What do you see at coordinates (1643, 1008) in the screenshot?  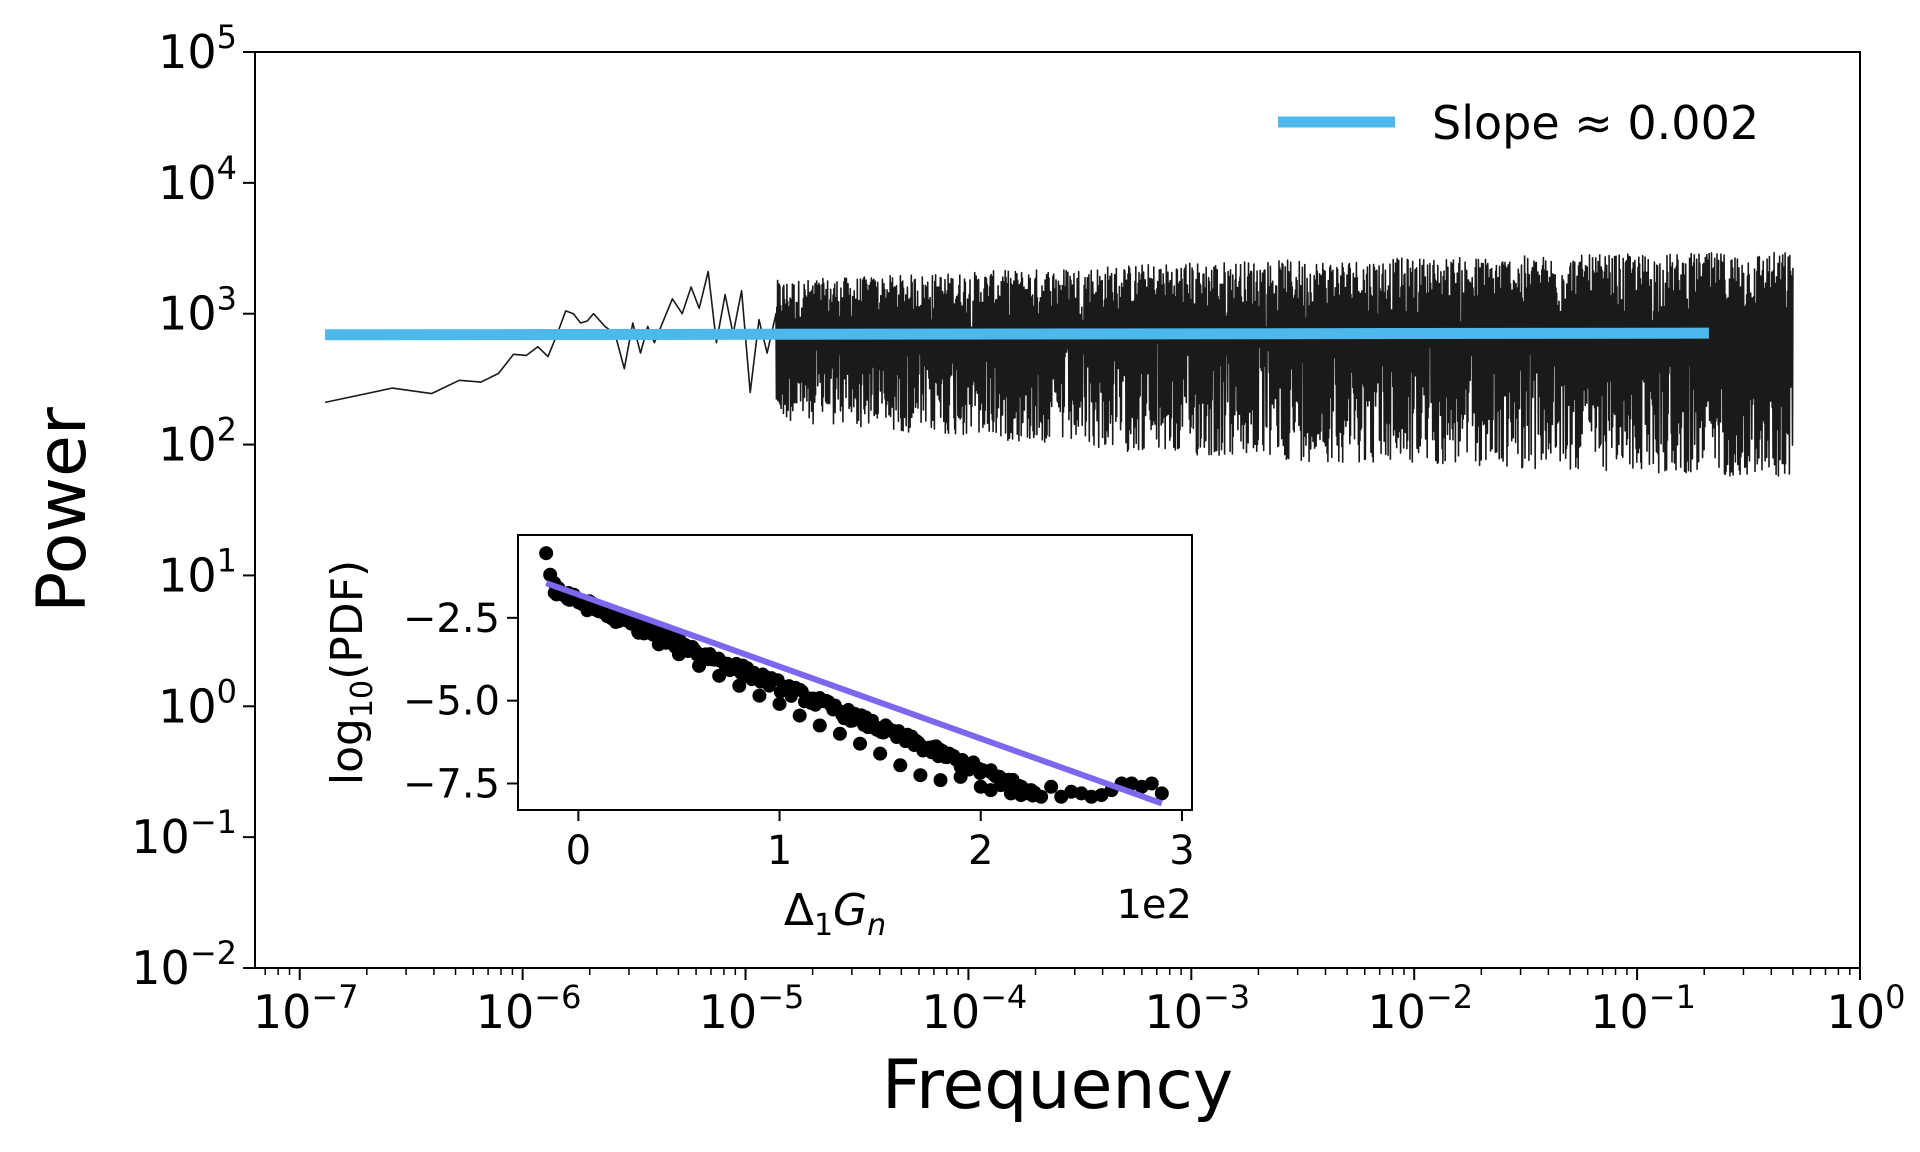 I see `x-tick-label: 10⁻¹` at bounding box center [1643, 1008].